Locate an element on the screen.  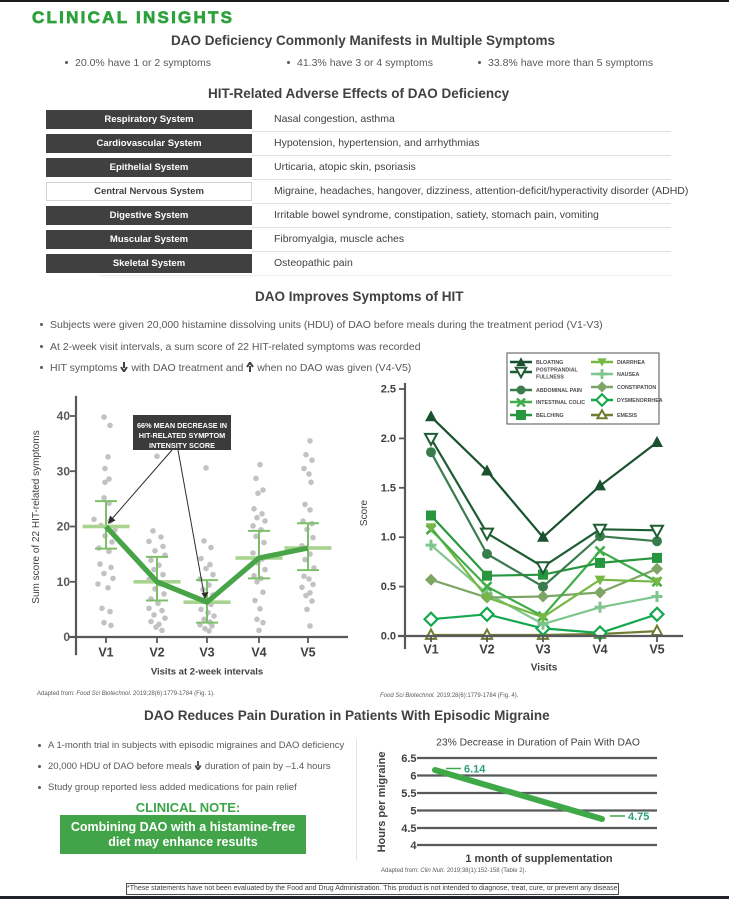
svg-text: CONSTIPATION is located at coordinates (636, 388).